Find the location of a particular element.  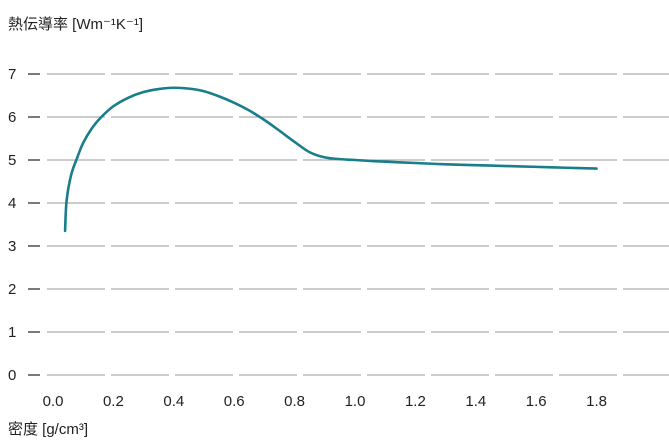

y-tick-label-4: 4 is located at coordinates (12, 203).